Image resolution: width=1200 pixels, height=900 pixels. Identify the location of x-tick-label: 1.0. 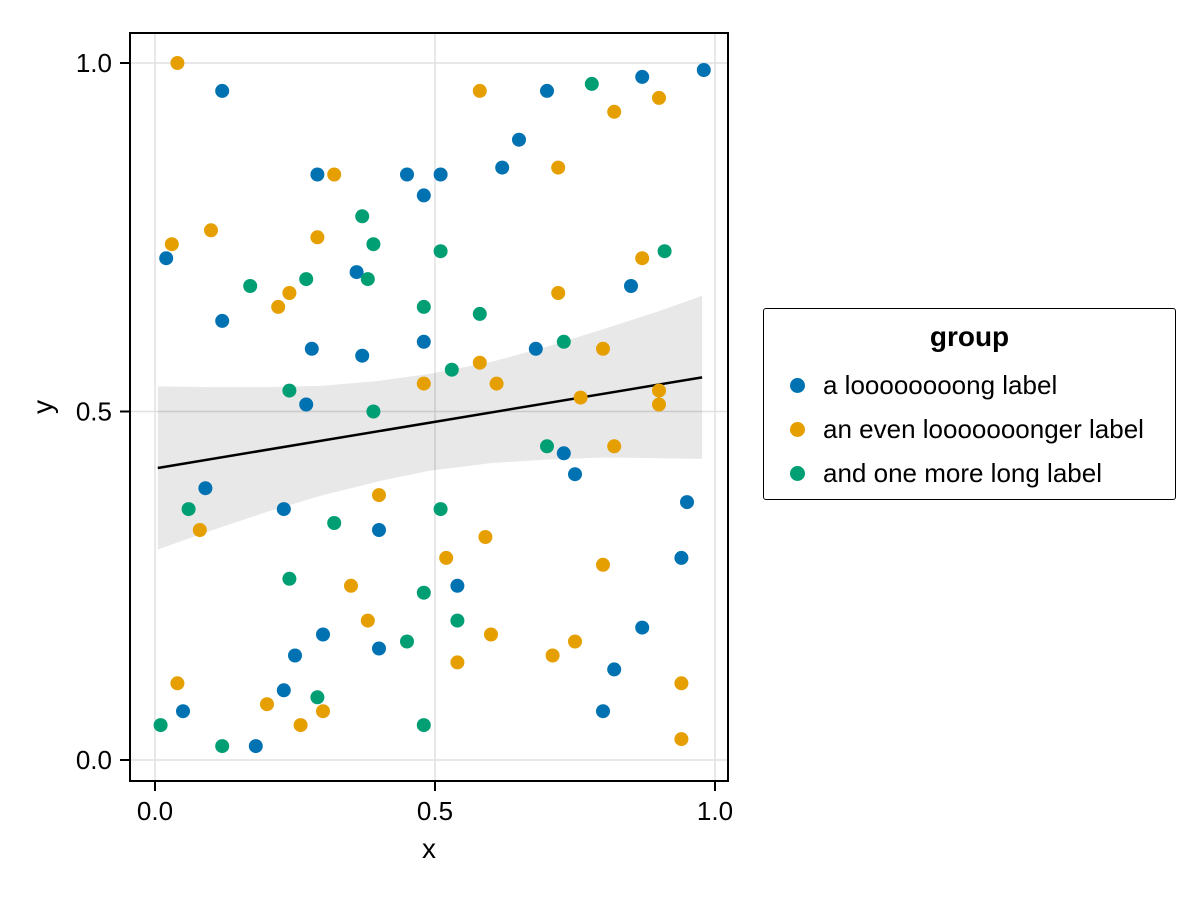
(715, 811).